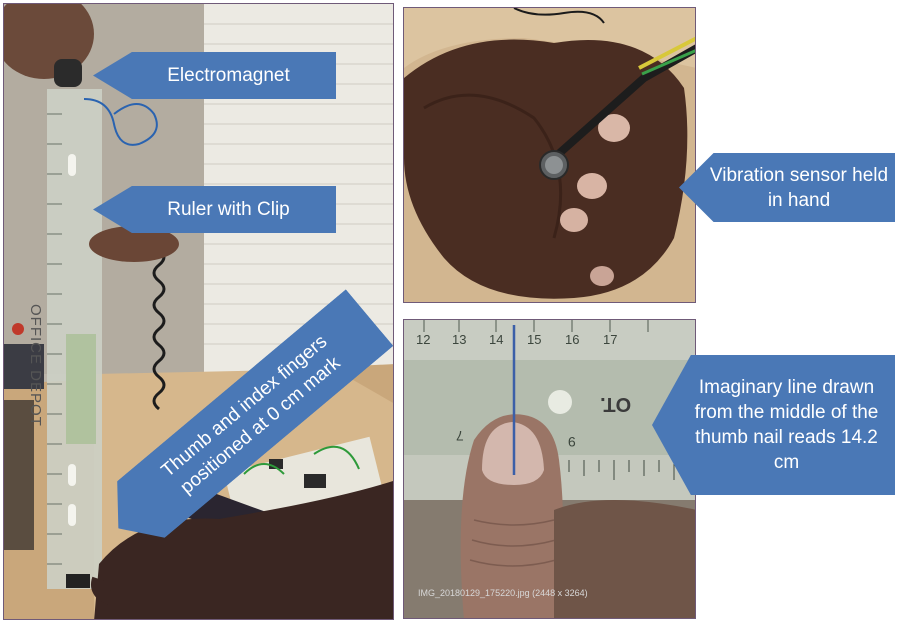  What do you see at coordinates (799, 187) in the screenshot?
I see `vibration-sensor-label: Vibration sensor held in hand` at bounding box center [799, 187].